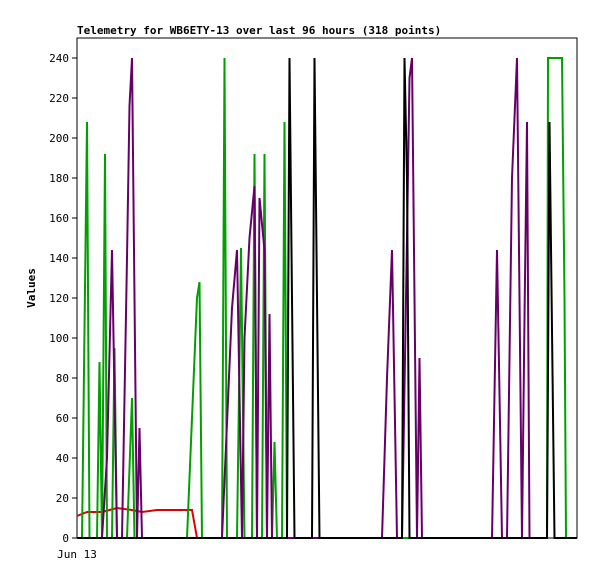 The height and width of the screenshot is (584, 597). I want to click on x-tick-label: Jun 13, so click(77, 554).